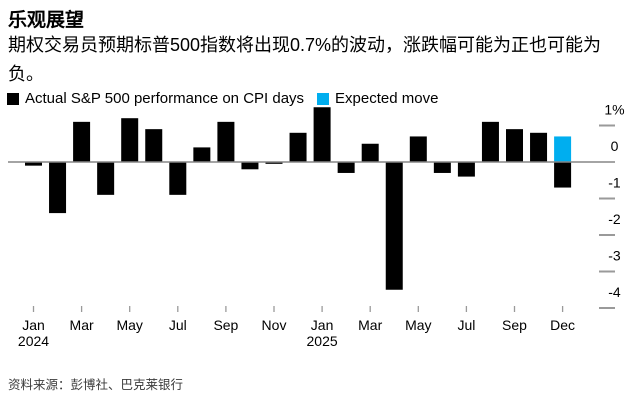 The height and width of the screenshot is (402, 634). I want to click on x-axis-label-Dec: Dec, so click(562, 325).